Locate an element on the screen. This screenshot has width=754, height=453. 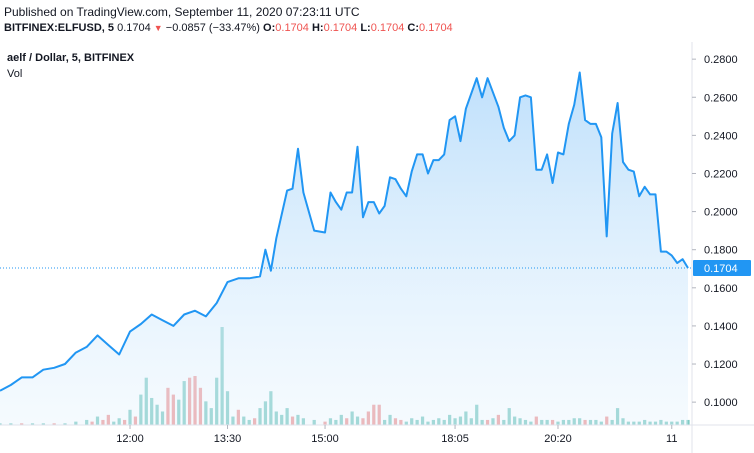
price-tick-label: 0.2000 is located at coordinates (721, 213).